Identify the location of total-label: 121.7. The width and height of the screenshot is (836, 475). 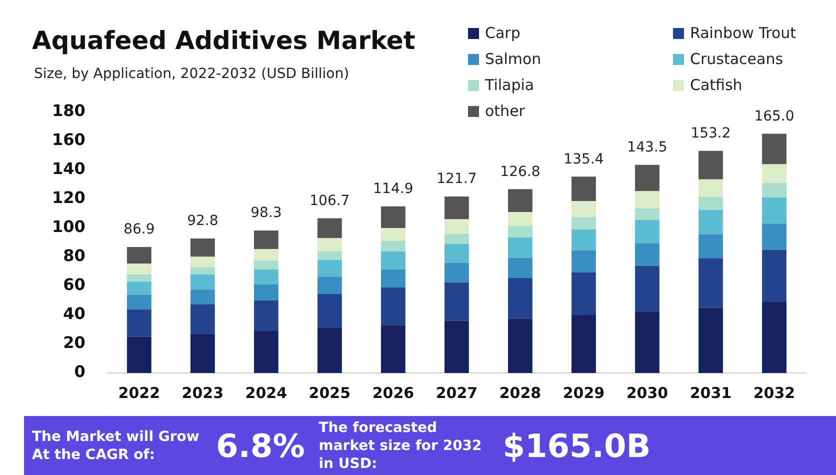
(456, 179).